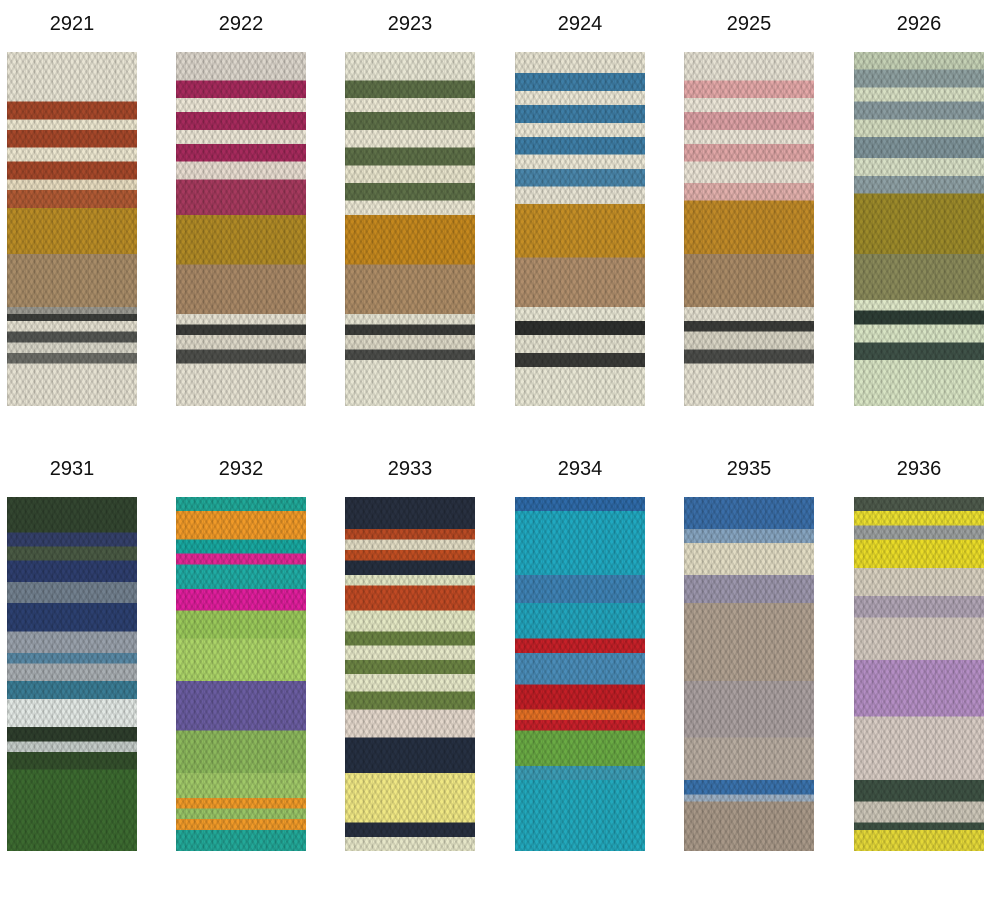  What do you see at coordinates (919, 24) in the screenshot?
I see `swatch-code: 2926` at bounding box center [919, 24].